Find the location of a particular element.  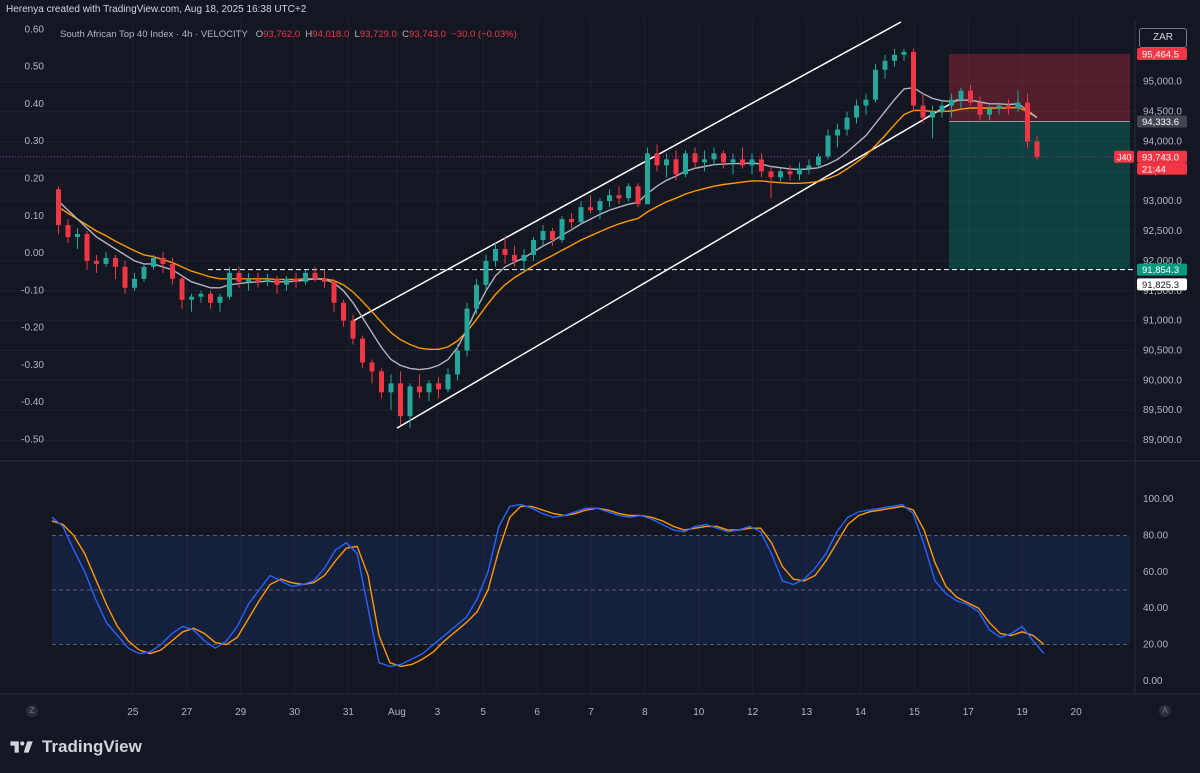

brand-name: TradingView is located at coordinates (92, 746).